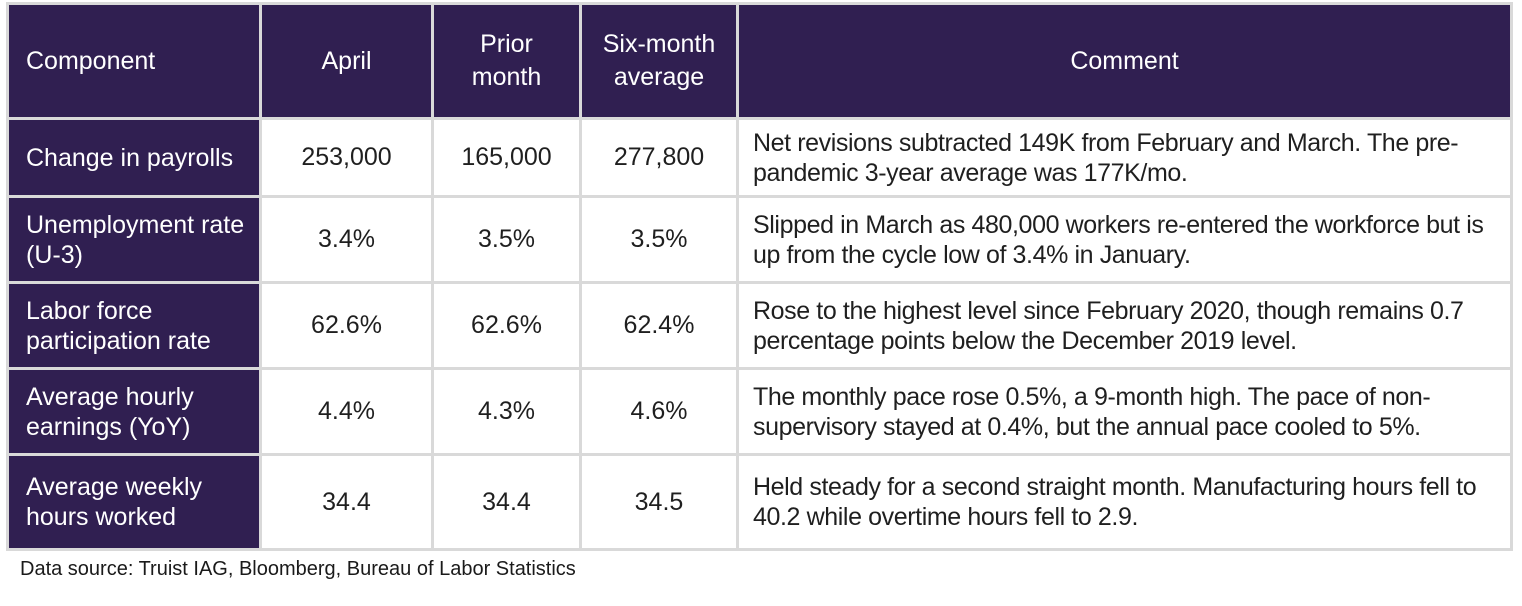 The width and height of the screenshot is (1522, 606). What do you see at coordinates (134, 325) in the screenshot?
I see `row-component-label: Labor force participation rate` at bounding box center [134, 325].